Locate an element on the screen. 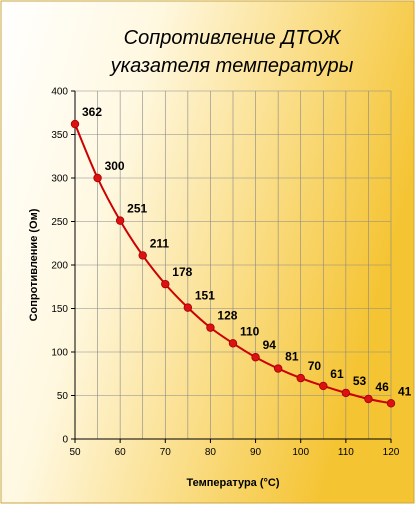 This screenshot has width=416, height=513. y-tick-label: 300 is located at coordinates (59, 179).